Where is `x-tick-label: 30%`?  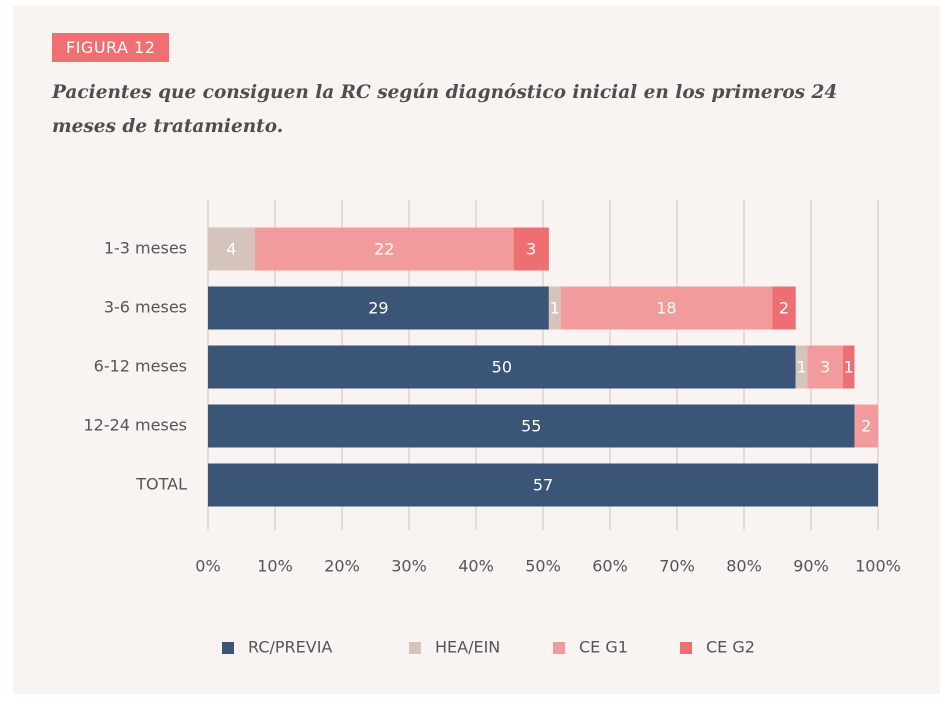
x-tick-label: 30% is located at coordinates (409, 566).